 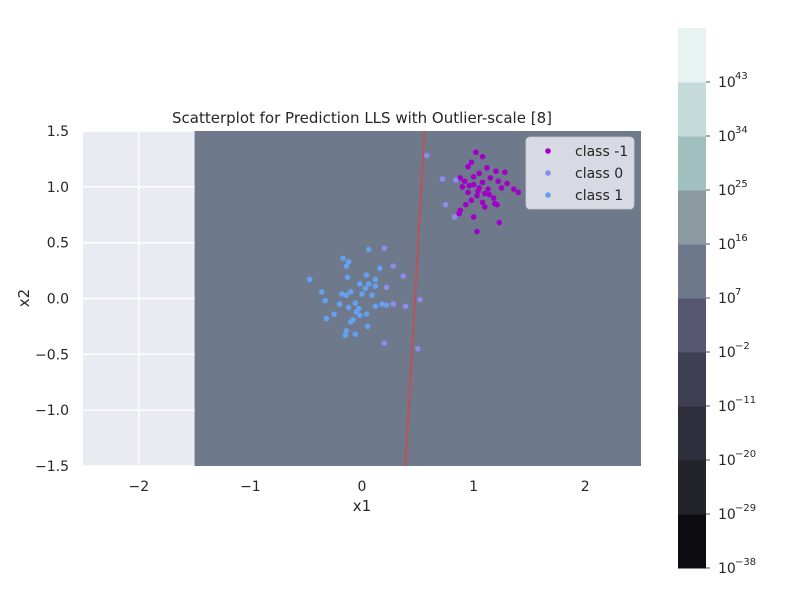 I want to click on data-points, so click(x=414, y=250).